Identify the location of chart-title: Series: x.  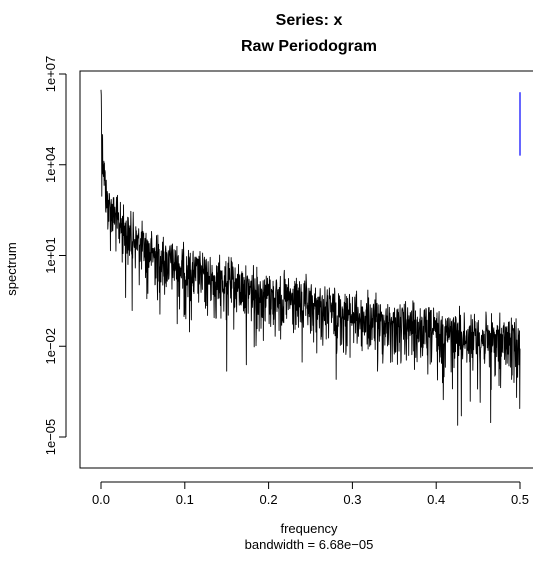
(309, 20).